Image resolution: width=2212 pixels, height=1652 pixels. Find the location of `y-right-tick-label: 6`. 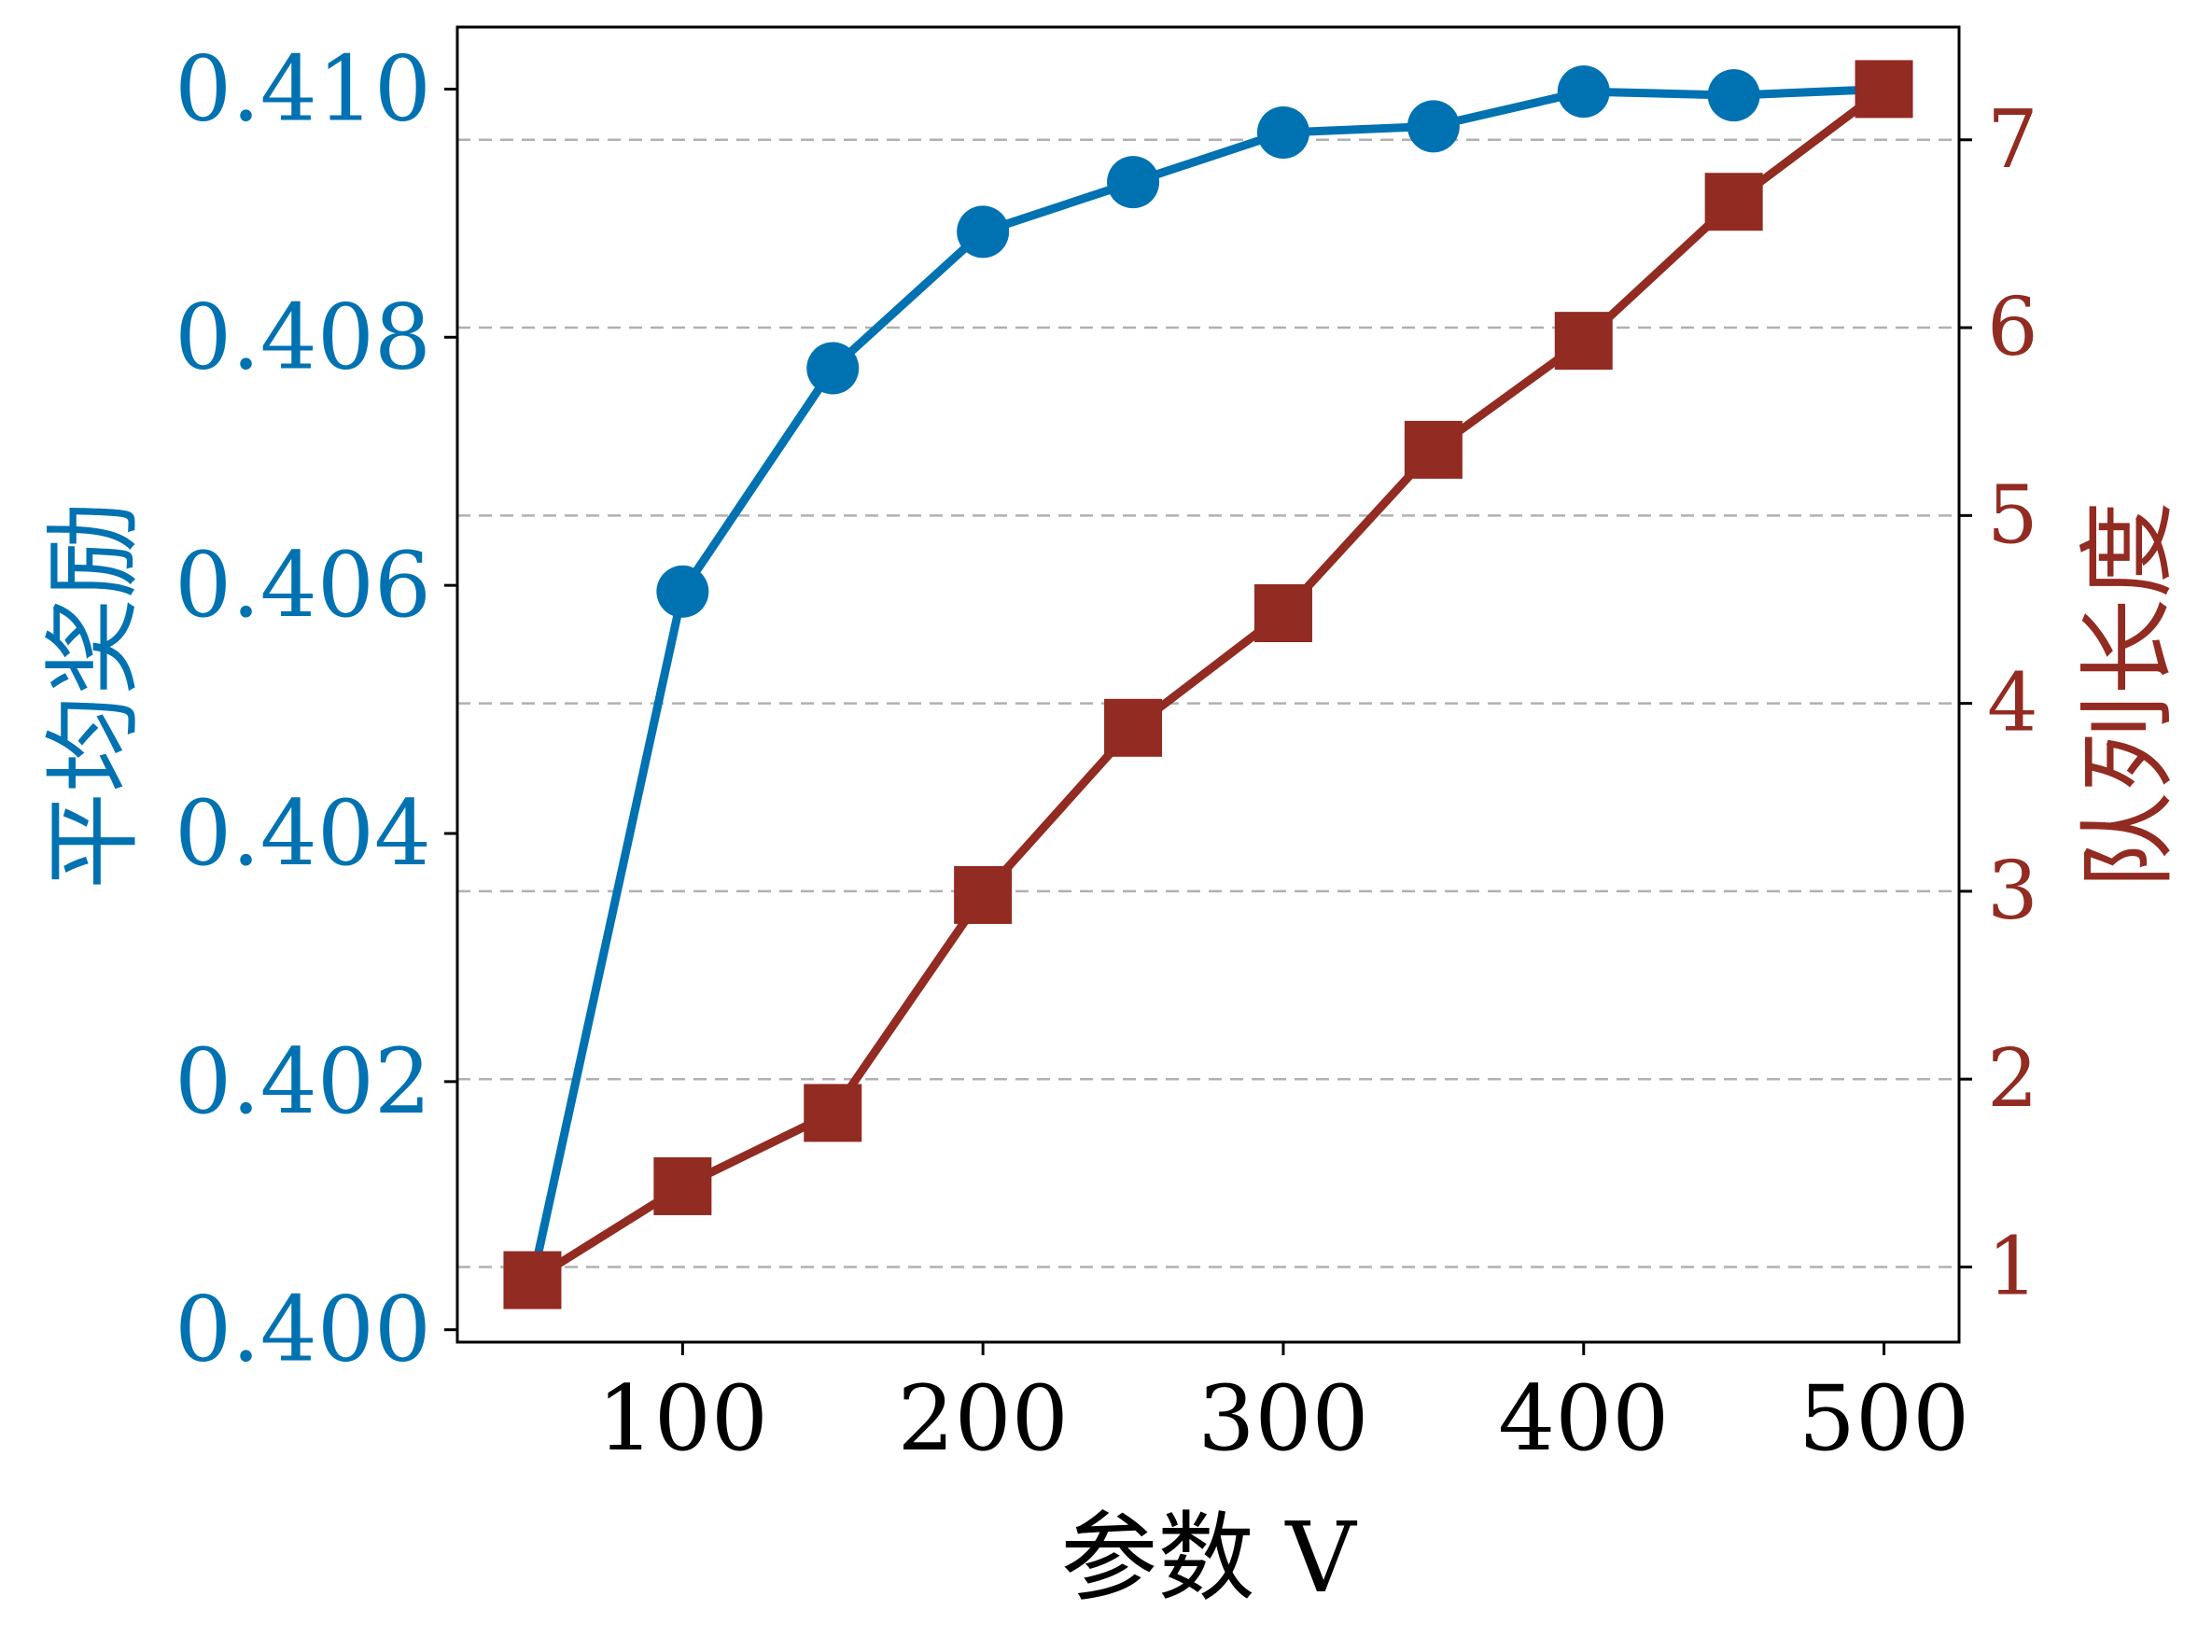

y-right-tick-label: 6 is located at coordinates (2012, 327).